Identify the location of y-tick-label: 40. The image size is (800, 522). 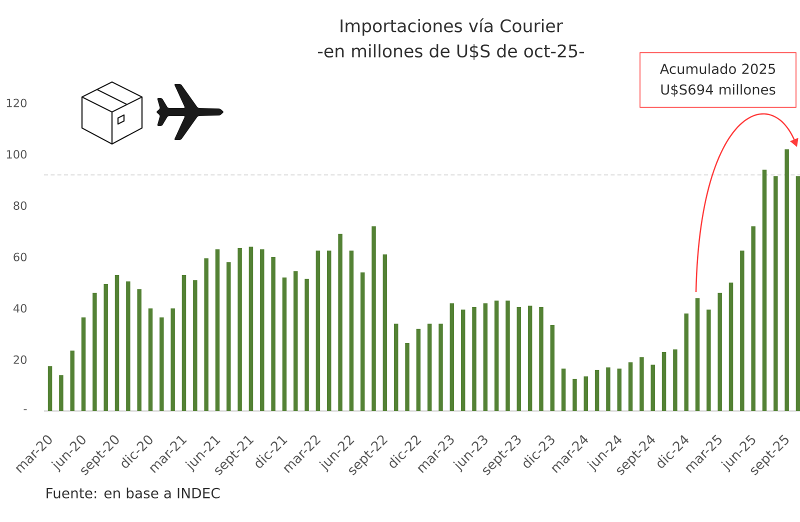
(20, 308).